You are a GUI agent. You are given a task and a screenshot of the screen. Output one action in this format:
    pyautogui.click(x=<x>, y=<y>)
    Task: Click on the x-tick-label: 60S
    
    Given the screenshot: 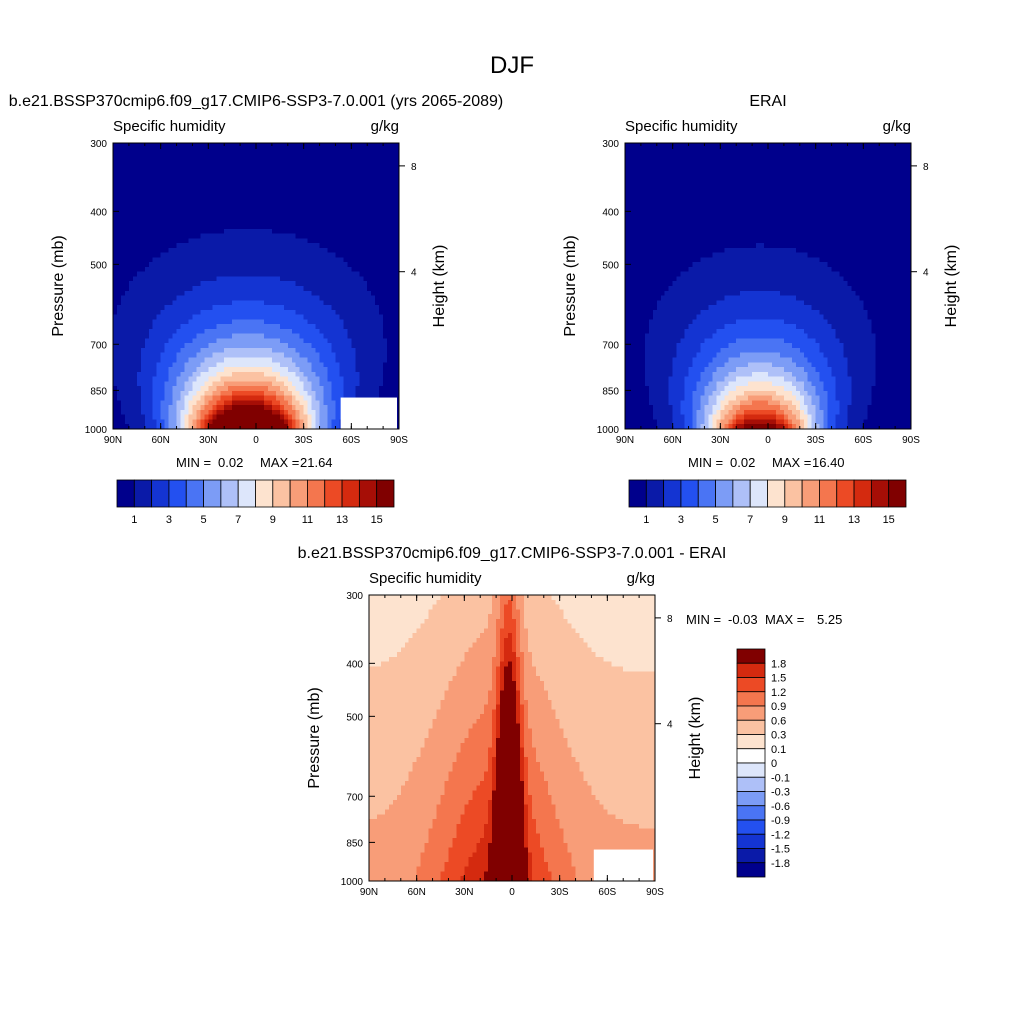 What is the action you would take?
    pyautogui.click(x=351, y=440)
    